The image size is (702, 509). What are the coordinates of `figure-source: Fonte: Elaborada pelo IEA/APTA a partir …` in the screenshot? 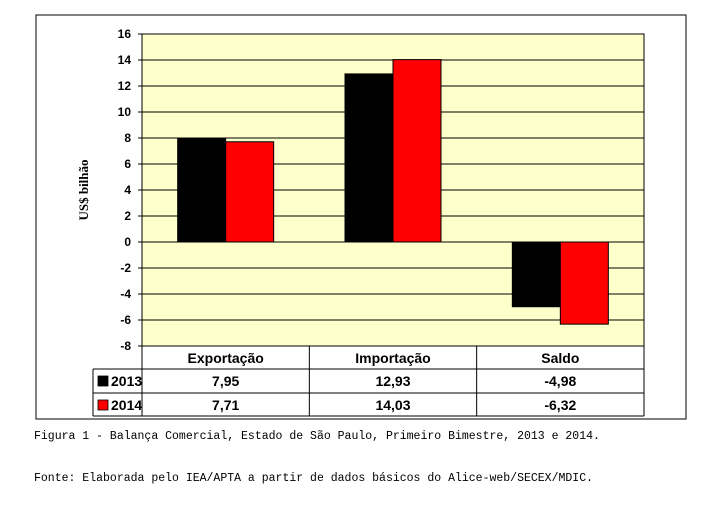 It's located at (313, 478).